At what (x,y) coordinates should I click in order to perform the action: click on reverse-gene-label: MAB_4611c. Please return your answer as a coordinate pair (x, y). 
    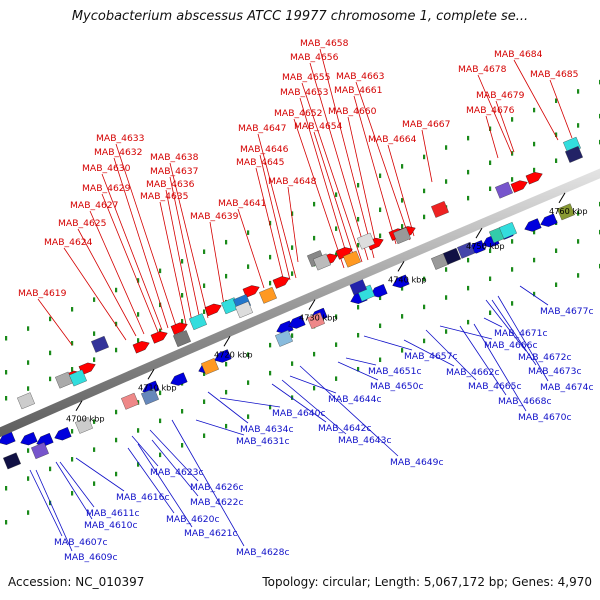
    Looking at the image, I should click on (113, 513).